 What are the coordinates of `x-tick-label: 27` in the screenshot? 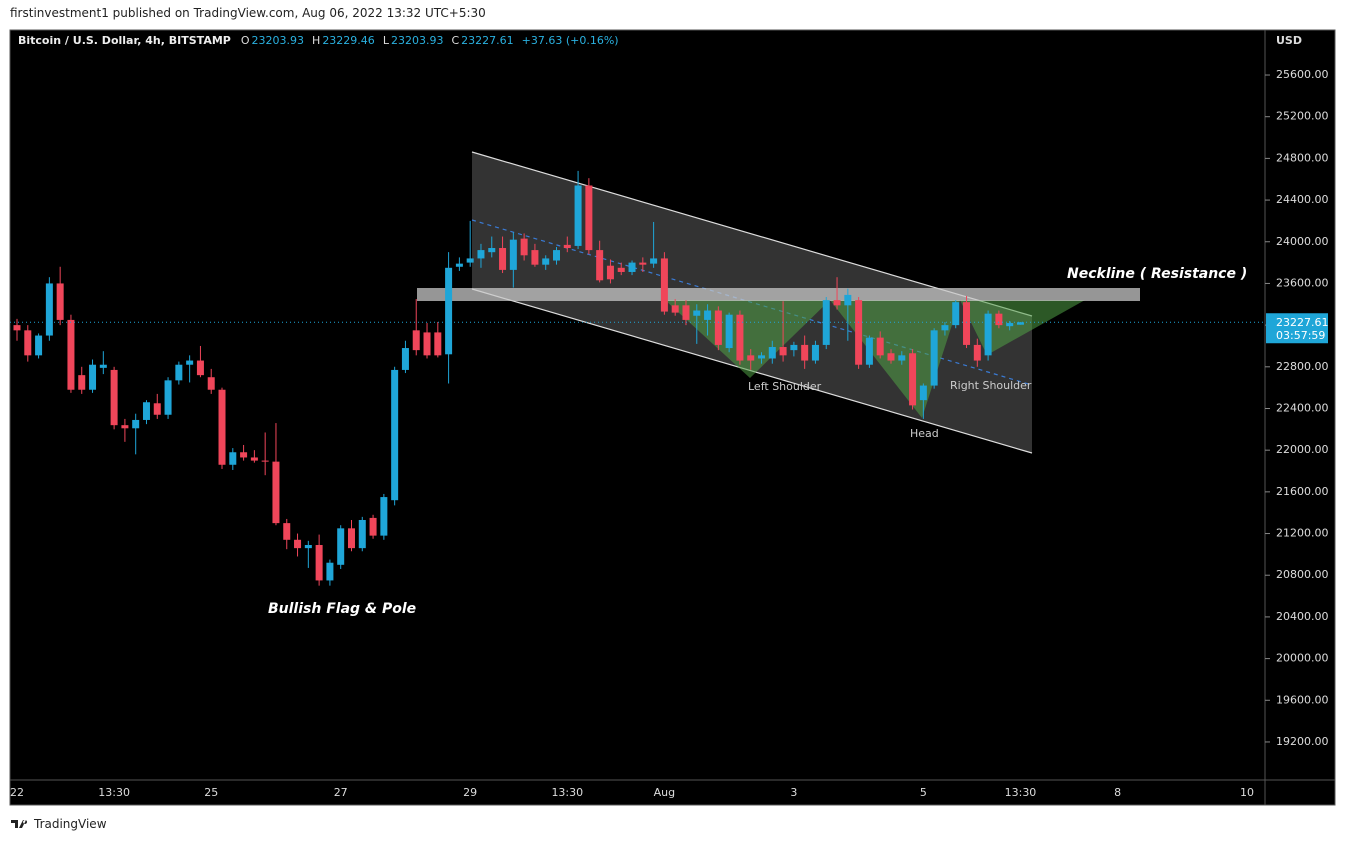 It's located at (341, 792).